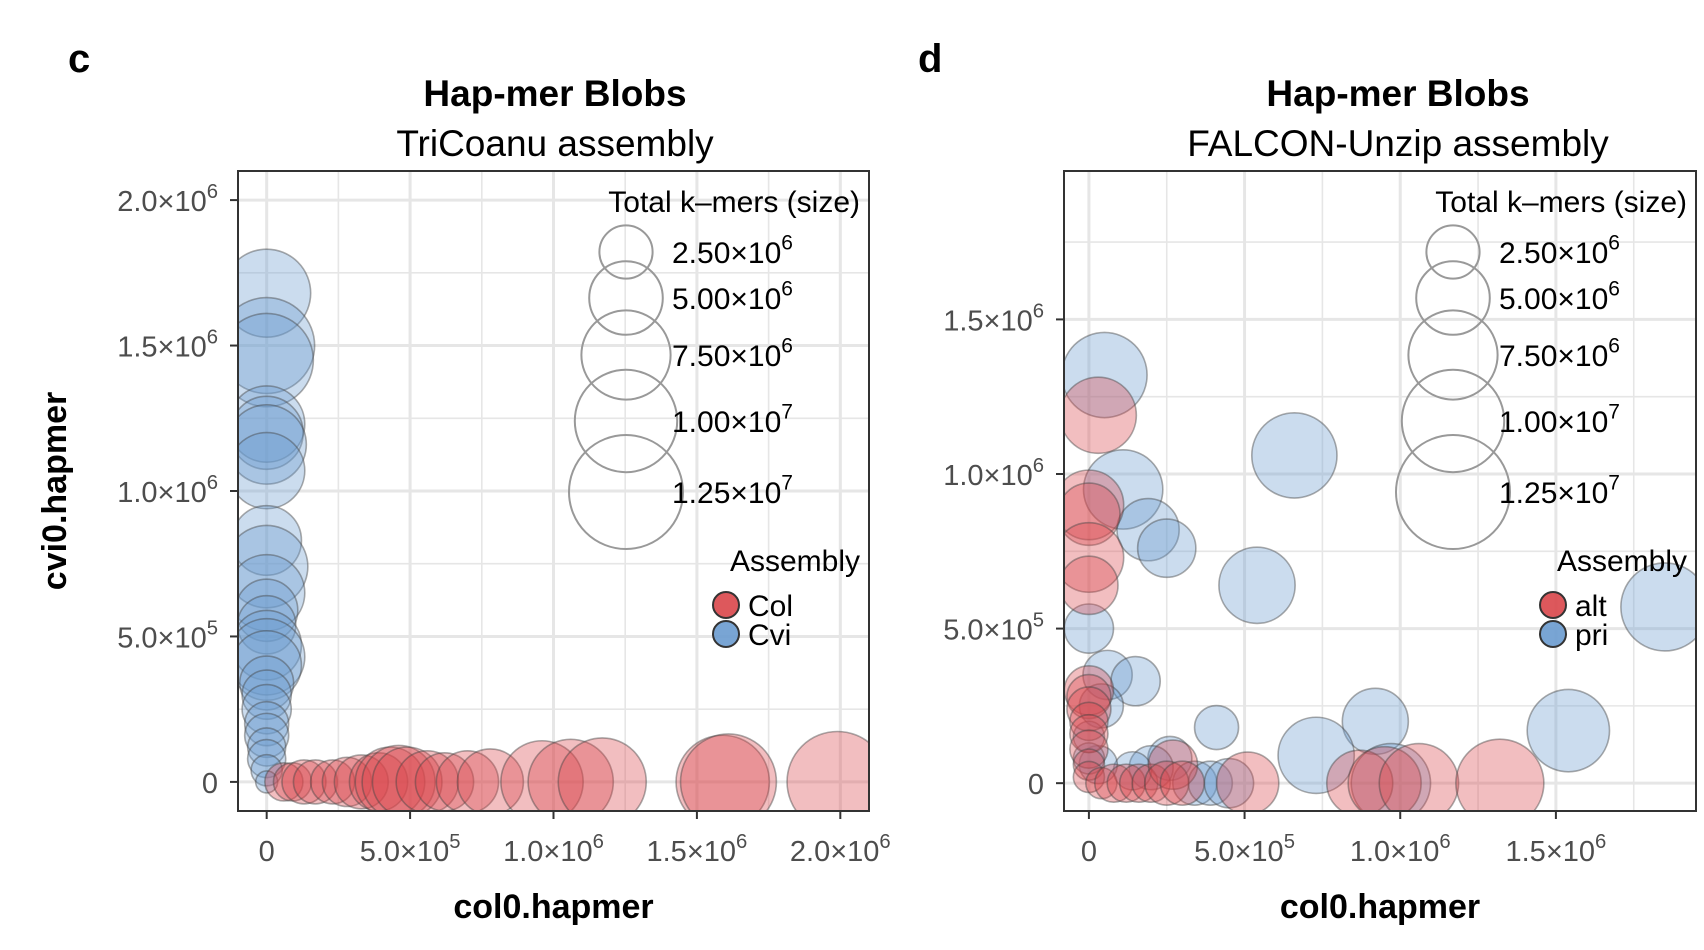 Image resolution: width=1704 pixels, height=950 pixels. I want to click on chart-subtitle: FALCON-Unzip assembly, so click(1398, 143).